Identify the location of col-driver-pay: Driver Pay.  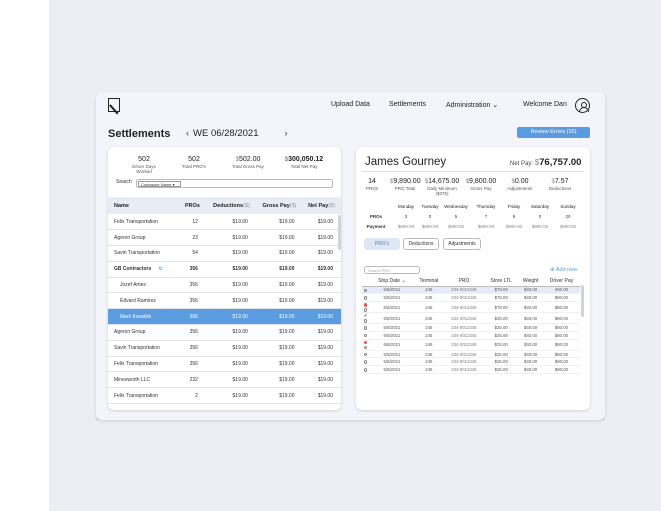
(561, 282).